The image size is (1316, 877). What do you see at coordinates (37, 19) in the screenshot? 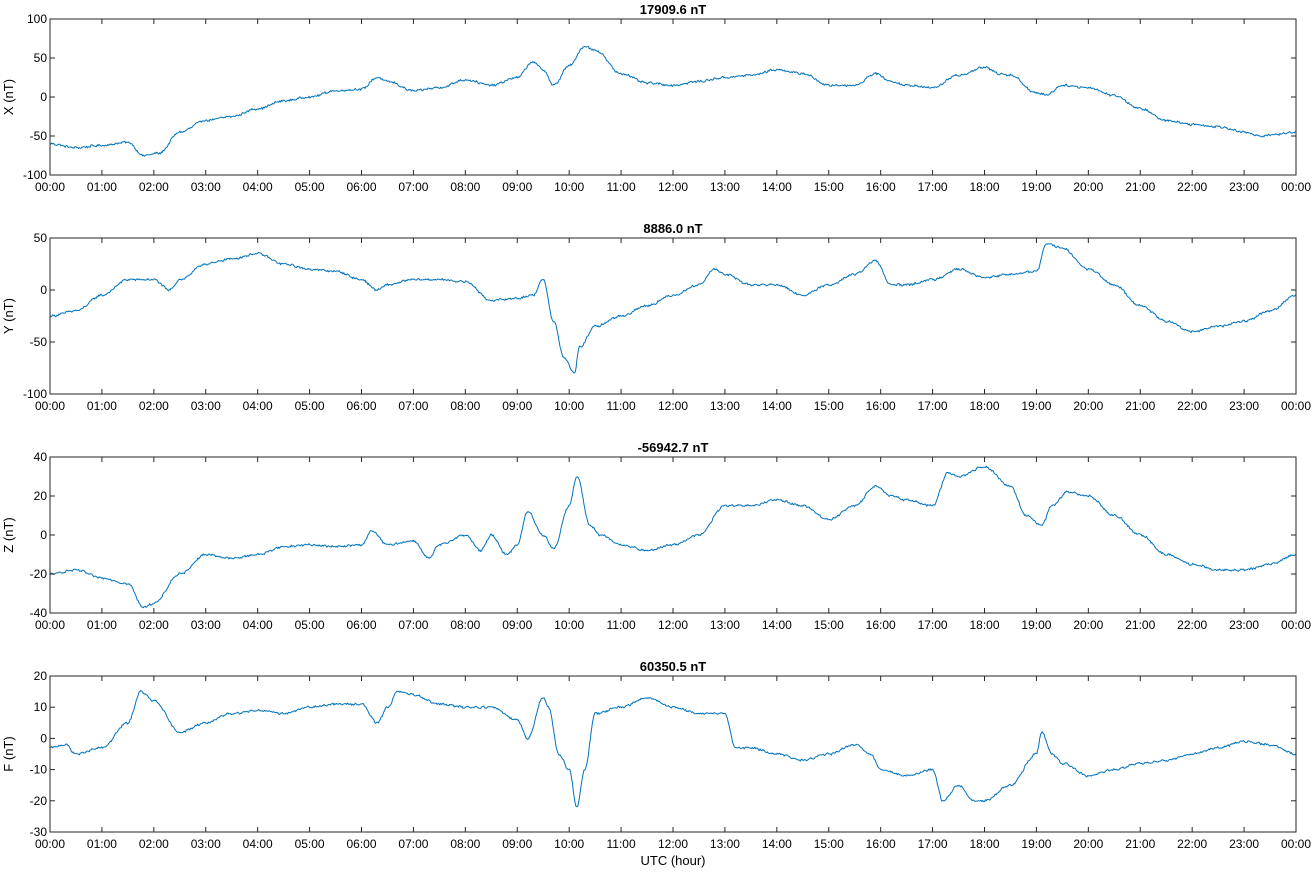
I see `y-tick-label: 100` at bounding box center [37, 19].